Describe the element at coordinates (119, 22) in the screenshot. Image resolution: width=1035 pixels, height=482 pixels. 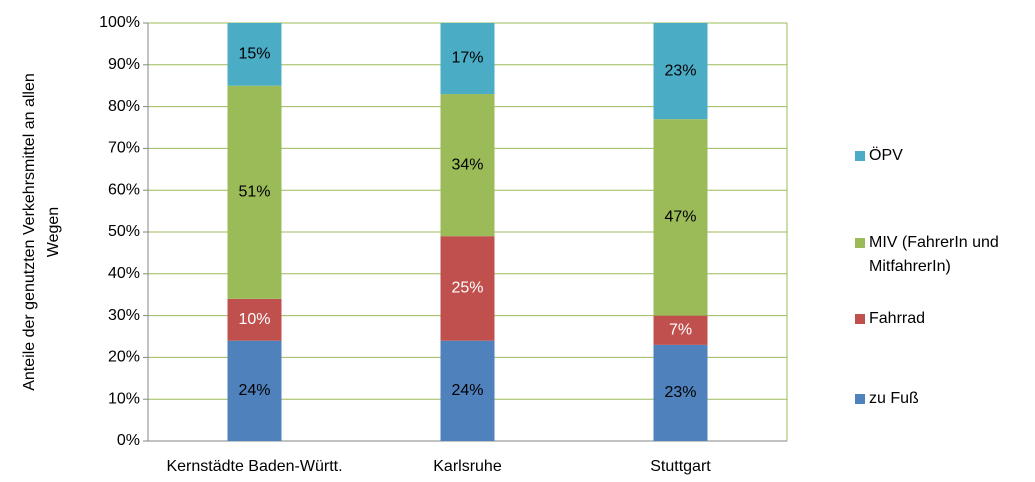
I see `y-tick-label: 100%` at that location.